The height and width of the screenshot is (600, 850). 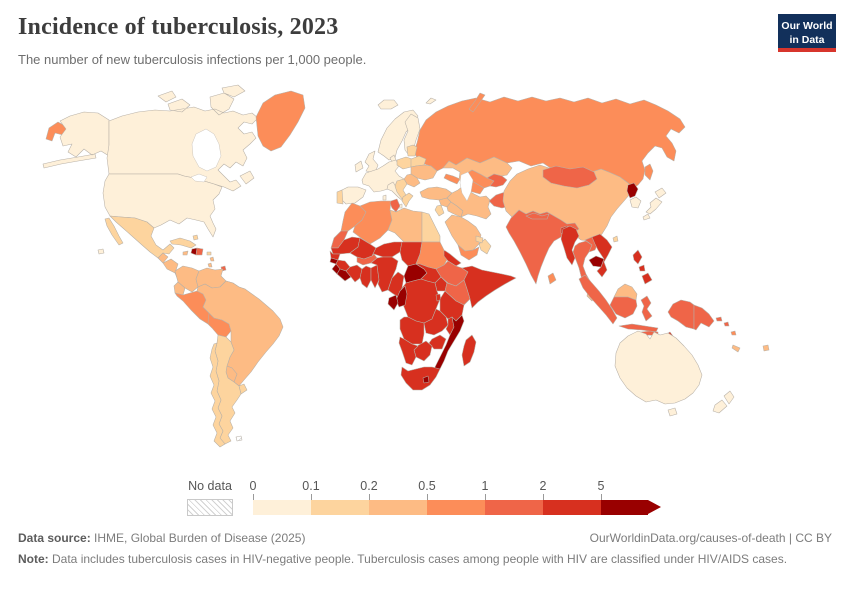 I want to click on country-fiji, so click(x=766, y=348).